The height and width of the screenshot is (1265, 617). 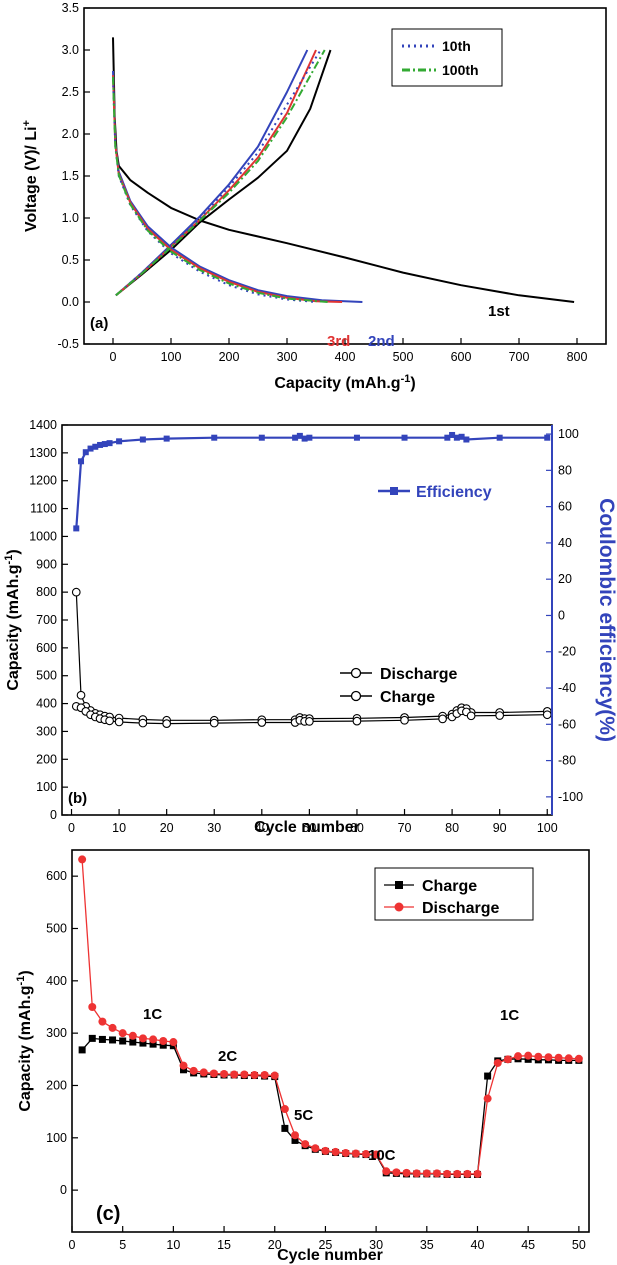 What do you see at coordinates (403, 357) in the screenshot?
I see `panel-a-xtick-label: 500` at bounding box center [403, 357].